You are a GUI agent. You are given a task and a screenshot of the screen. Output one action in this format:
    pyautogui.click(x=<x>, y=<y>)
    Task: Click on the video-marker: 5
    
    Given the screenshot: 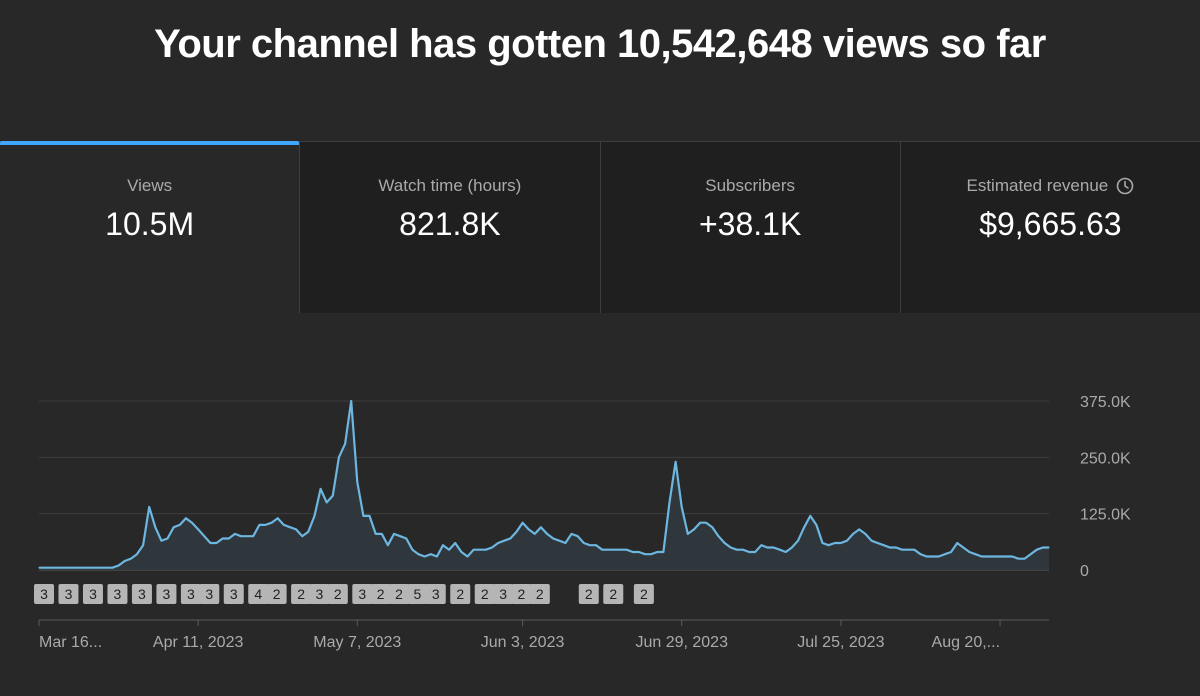 What is the action you would take?
    pyautogui.click(x=417, y=594)
    